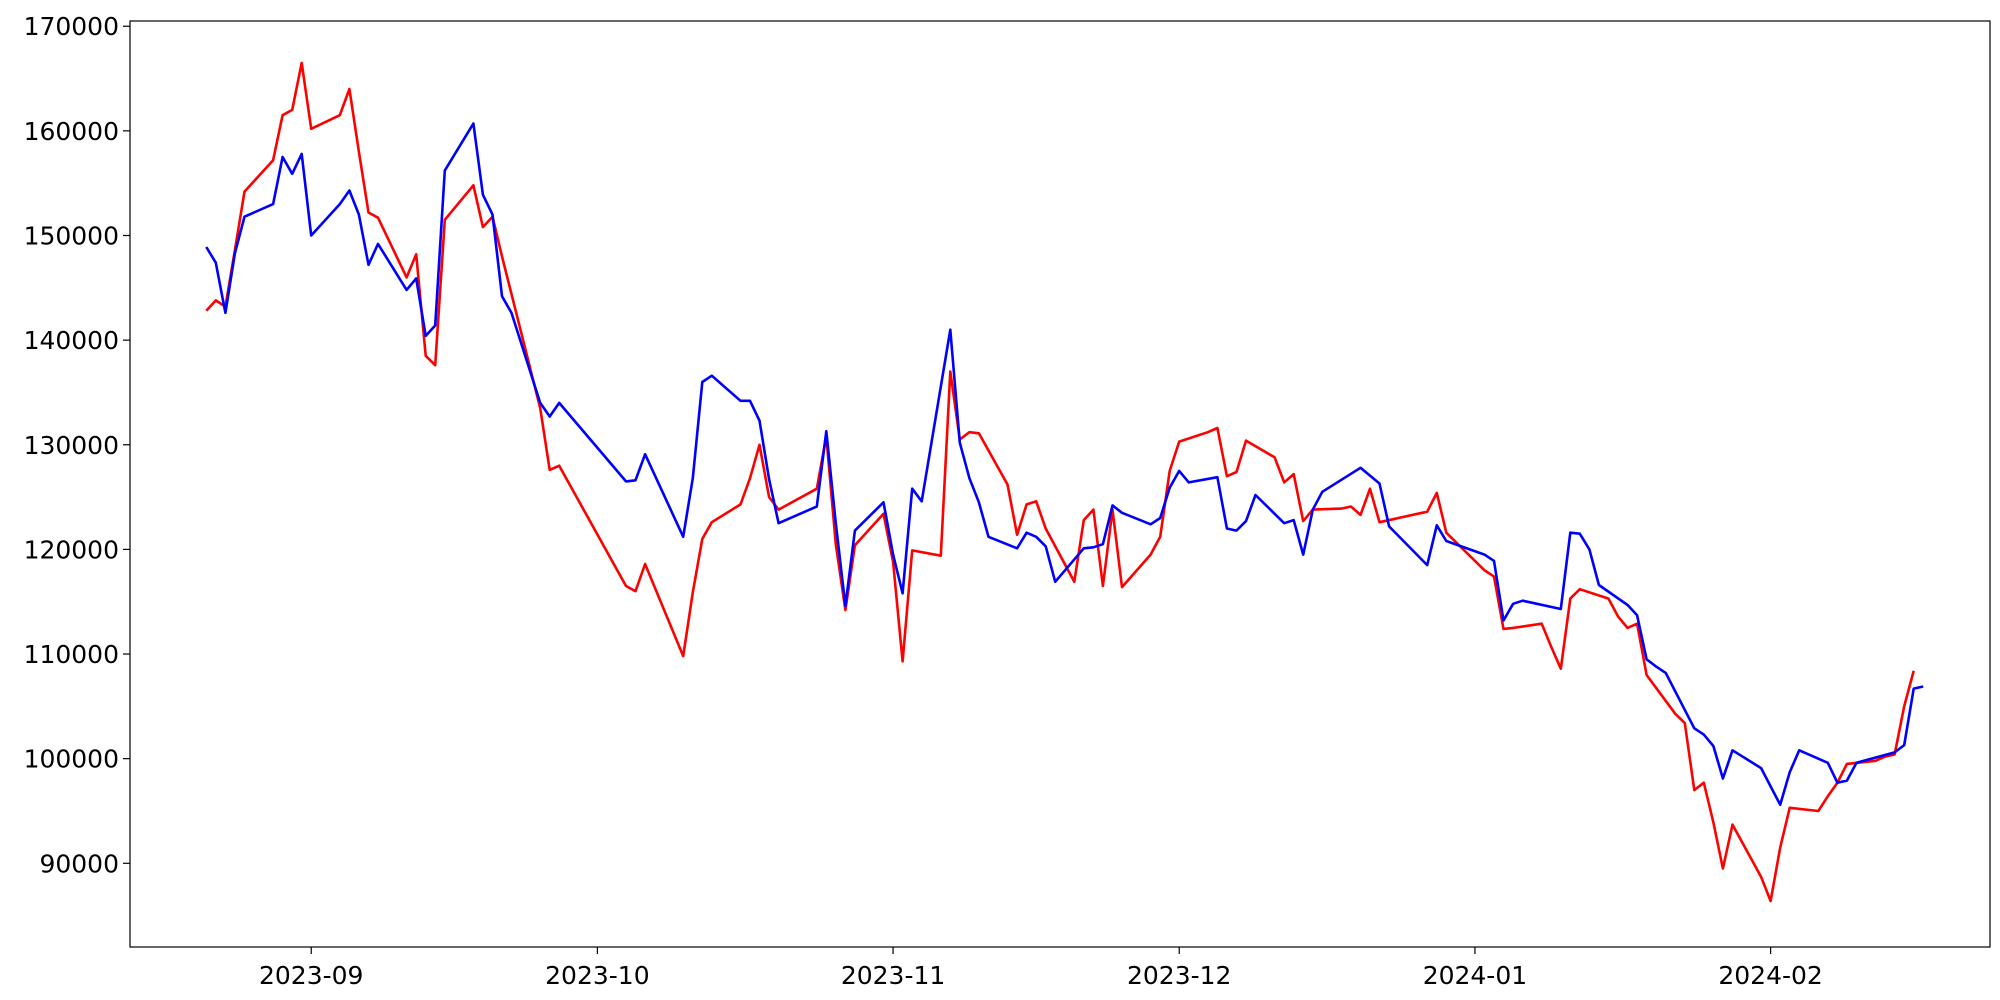 This screenshot has height=1000, width=2000. I want to click on y-tick-label: 150000, so click(71, 235).